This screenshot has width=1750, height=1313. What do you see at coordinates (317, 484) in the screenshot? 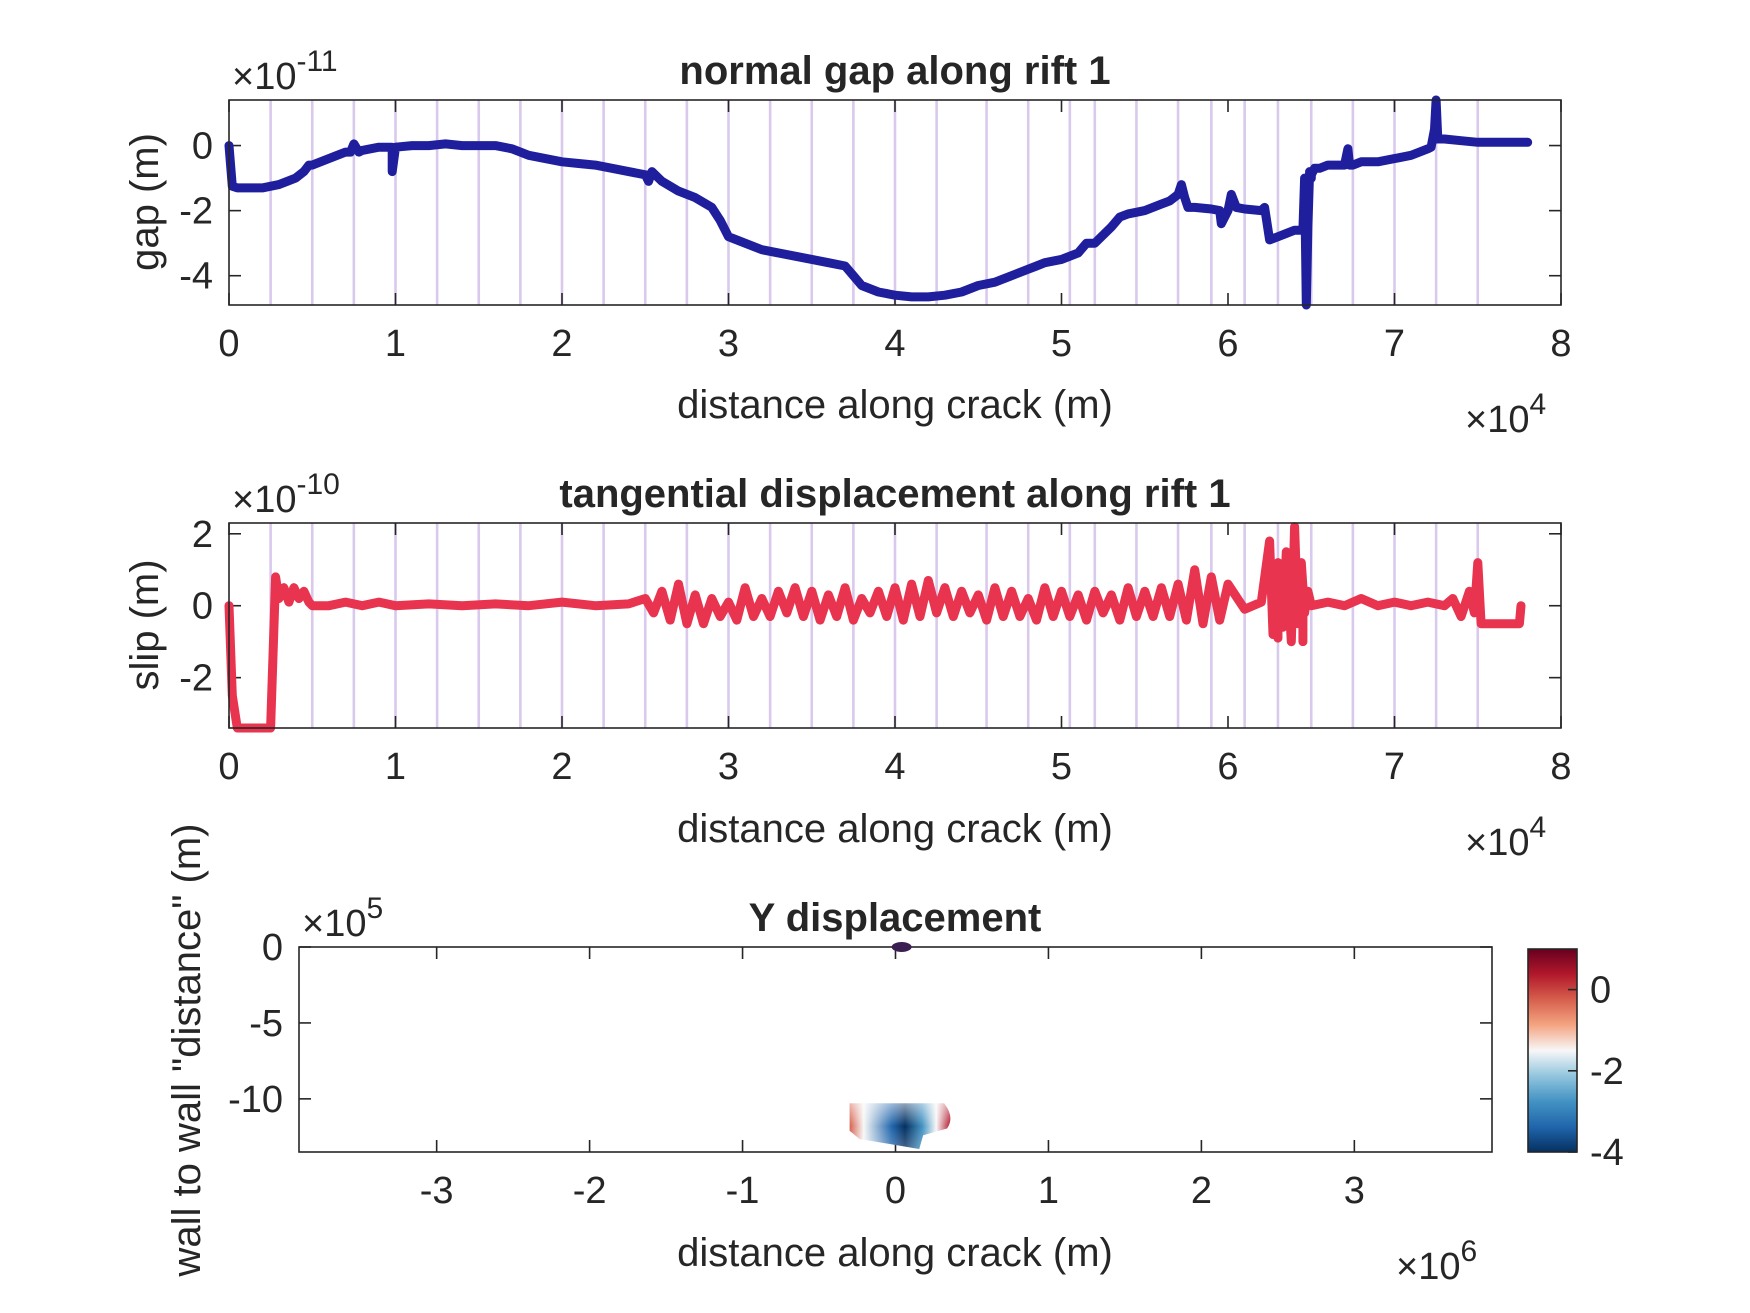
I see `slip-y-exponent-value: -10` at bounding box center [317, 484].